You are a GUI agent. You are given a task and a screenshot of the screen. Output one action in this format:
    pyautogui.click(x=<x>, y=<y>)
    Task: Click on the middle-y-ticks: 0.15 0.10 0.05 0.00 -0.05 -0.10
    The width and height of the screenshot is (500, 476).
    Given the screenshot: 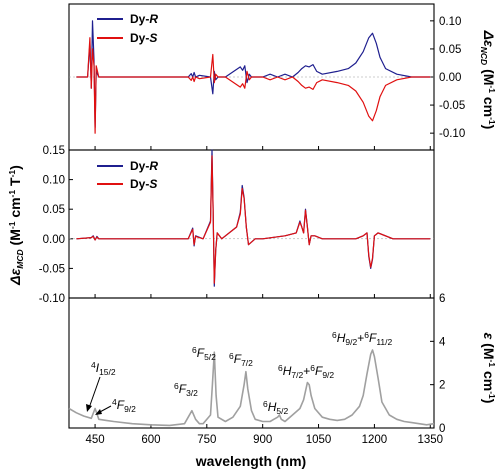 What is the action you would take?
    pyautogui.click(x=56, y=225)
    